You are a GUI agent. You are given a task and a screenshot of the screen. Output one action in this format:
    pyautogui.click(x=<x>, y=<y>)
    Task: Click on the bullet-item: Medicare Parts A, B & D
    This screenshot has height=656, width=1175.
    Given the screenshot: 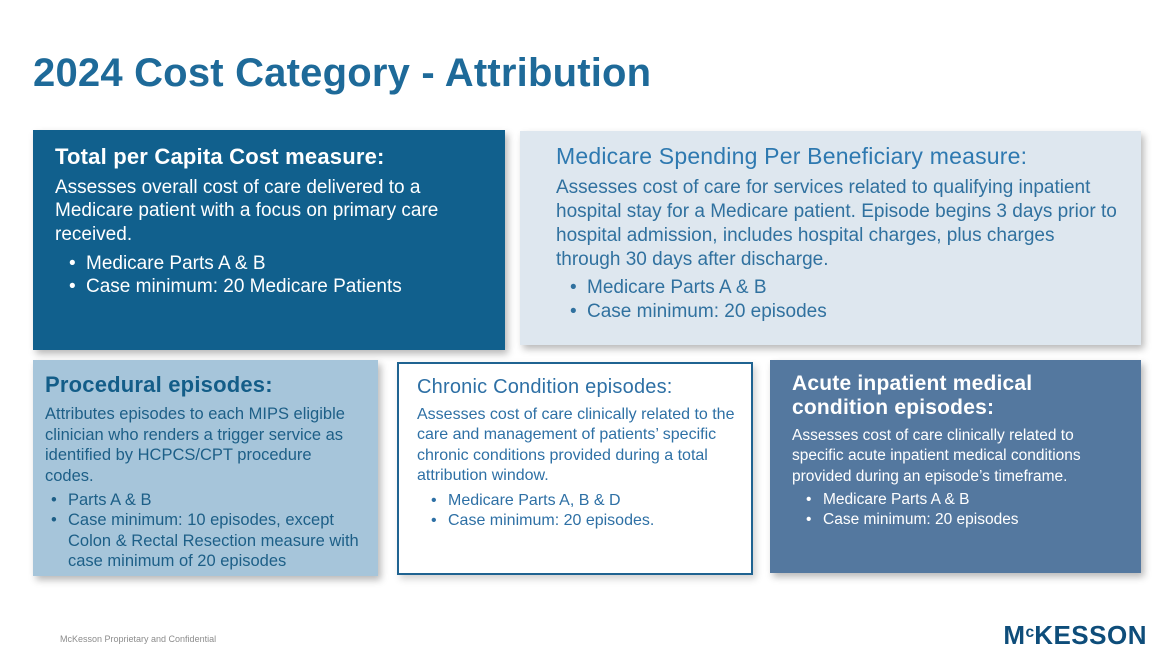 What is the action you would take?
    pyautogui.click(x=584, y=501)
    